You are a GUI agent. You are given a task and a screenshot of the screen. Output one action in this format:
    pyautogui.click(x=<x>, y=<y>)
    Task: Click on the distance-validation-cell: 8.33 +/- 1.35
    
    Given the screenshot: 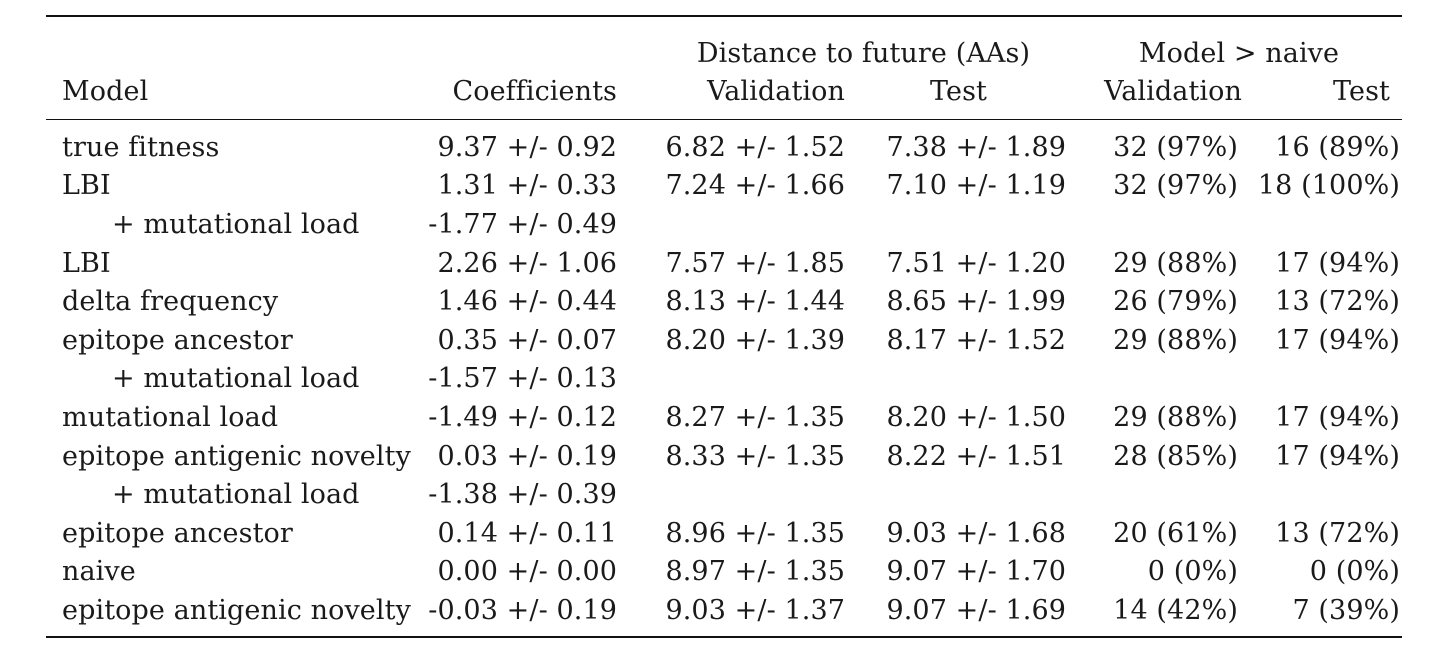 What is the action you would take?
    pyautogui.click(x=755, y=456)
    